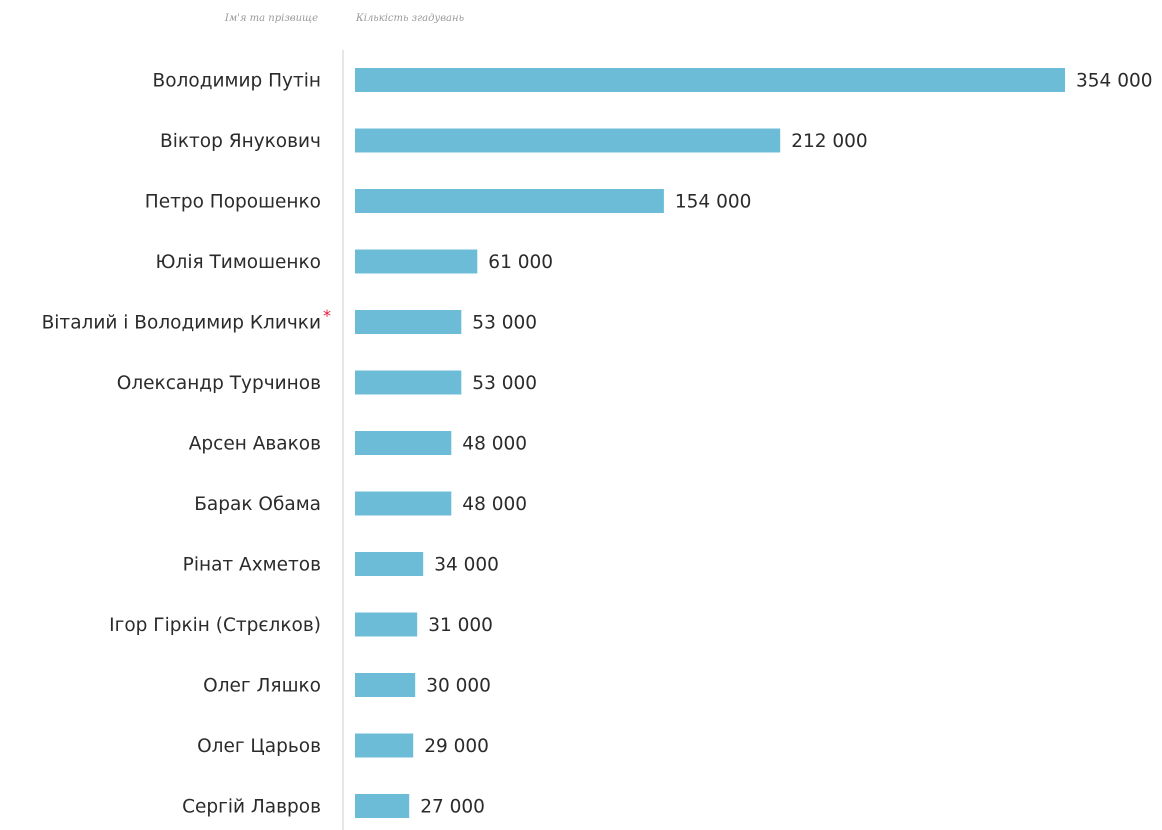 Image resolution: width=1162 pixels, height=830 pixels. What do you see at coordinates (271, 18) in the screenshot?
I see `category-column-header: Ім'я та прізвище` at bounding box center [271, 18].